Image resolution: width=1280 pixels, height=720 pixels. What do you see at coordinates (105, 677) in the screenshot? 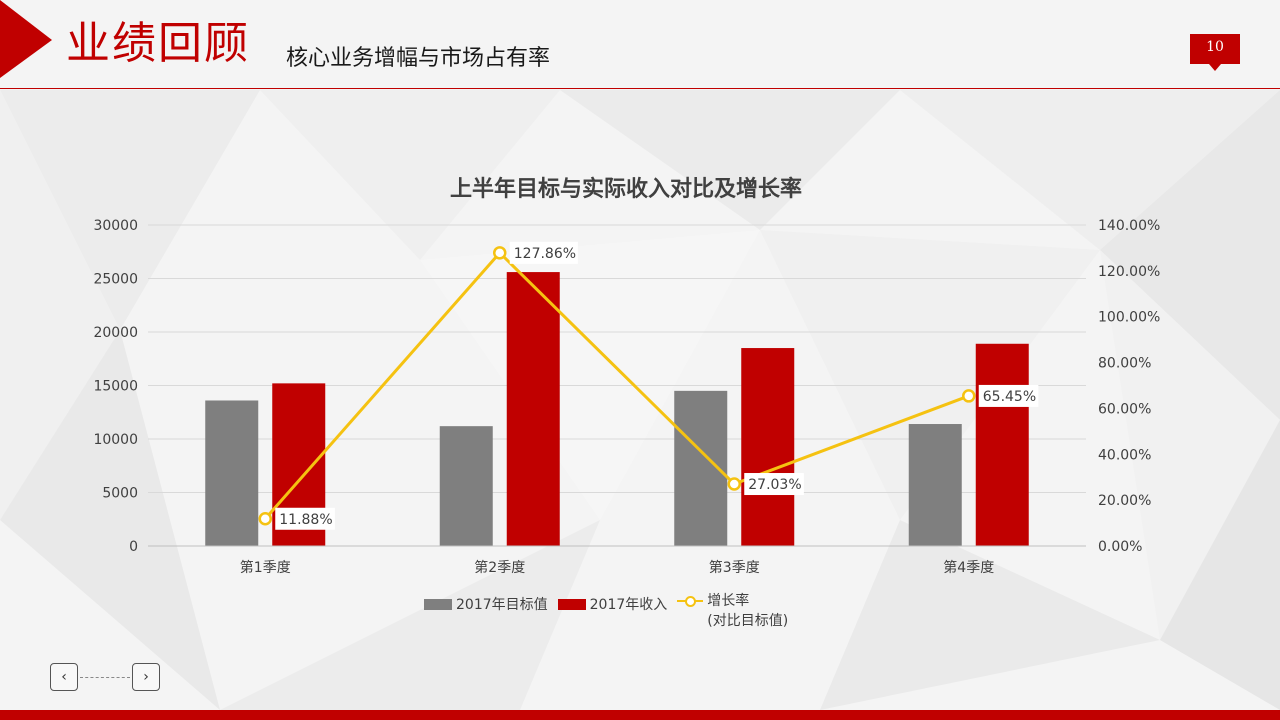
I see `nav-dashed-divider` at bounding box center [105, 677].